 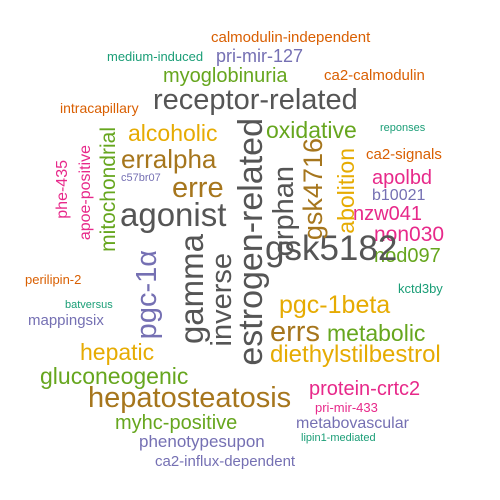 I want to click on word-ca2-influx-dependent: ca2-influx-dependent, so click(x=225, y=461).